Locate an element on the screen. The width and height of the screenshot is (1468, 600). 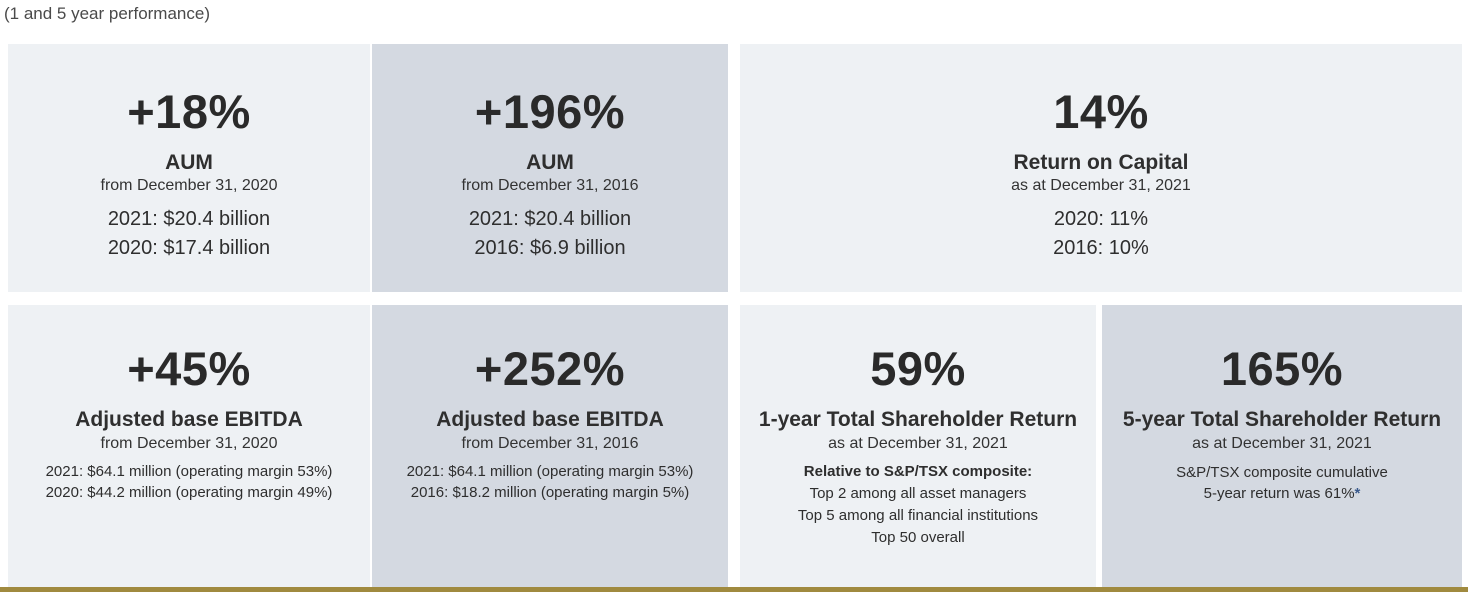
metric-detail-line: 2016: 10% is located at coordinates (1101, 248).